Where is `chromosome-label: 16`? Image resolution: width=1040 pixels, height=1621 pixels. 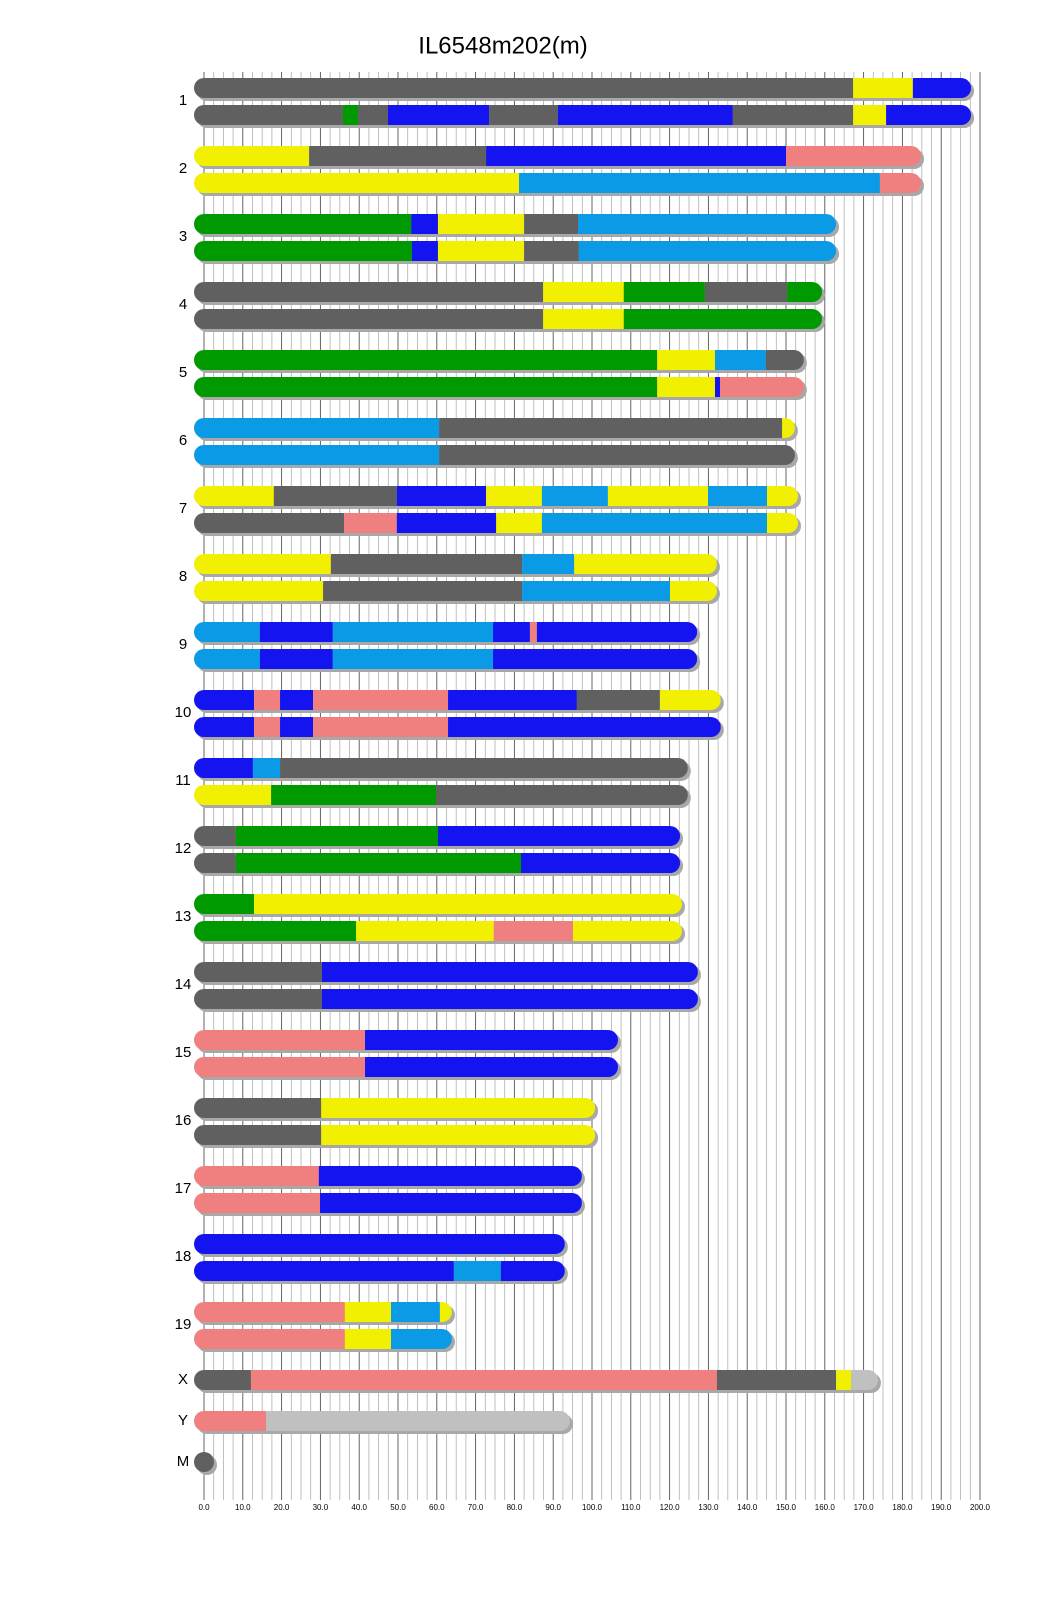 chromosome-label: 16 is located at coordinates (183, 1120).